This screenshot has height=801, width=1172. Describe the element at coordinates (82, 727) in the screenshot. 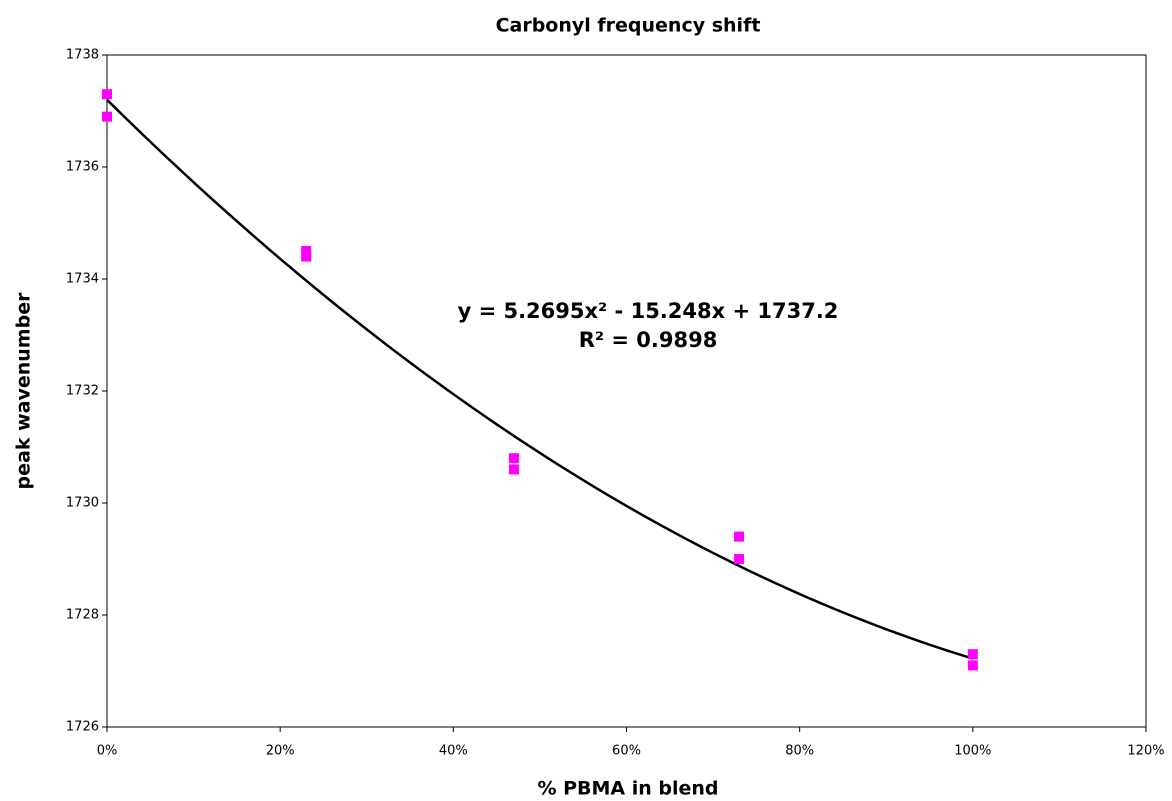

I see `y-tick-label: 1726` at that location.